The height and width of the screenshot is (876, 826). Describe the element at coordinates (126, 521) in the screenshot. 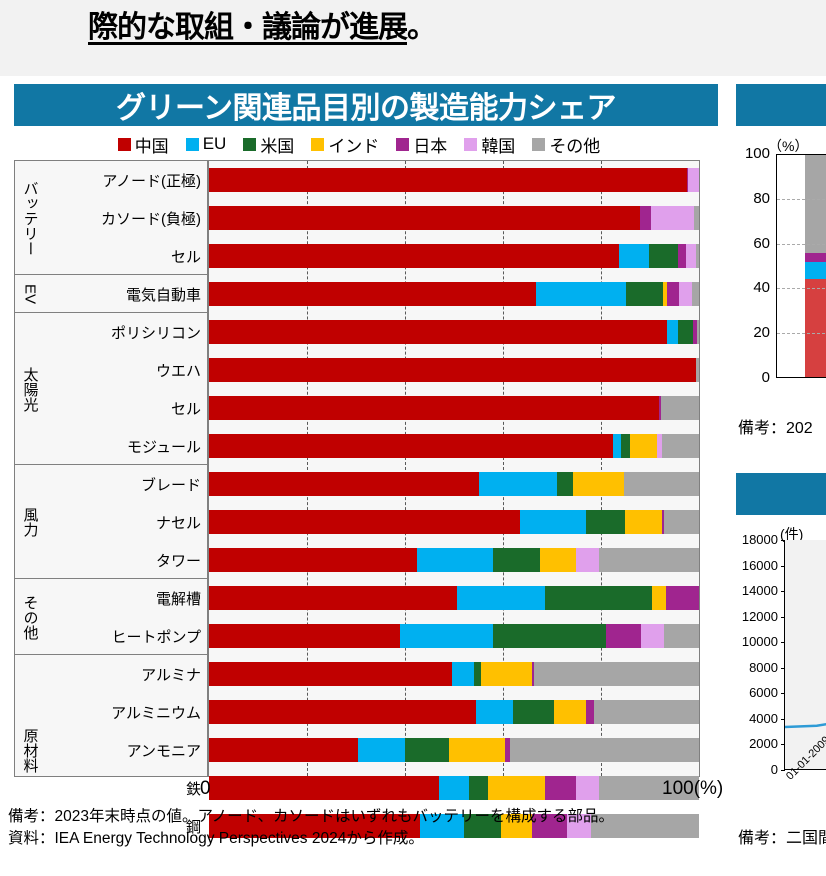

I see `category-row-labels: ブレード ナセル タワー` at that location.